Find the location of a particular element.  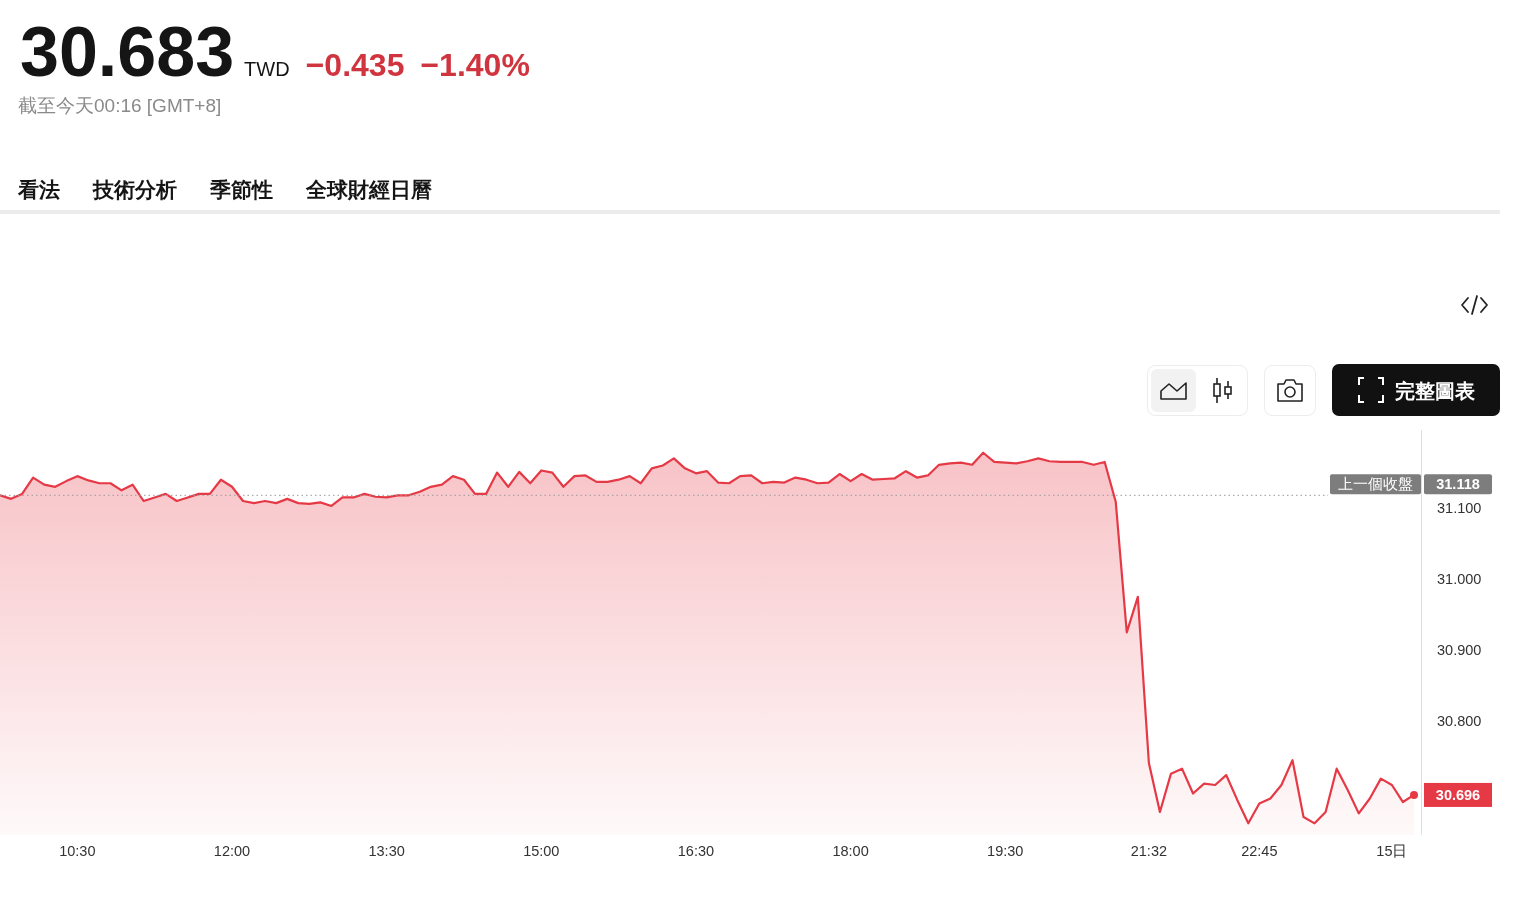

ytick: 30.800 is located at coordinates (1459, 721).